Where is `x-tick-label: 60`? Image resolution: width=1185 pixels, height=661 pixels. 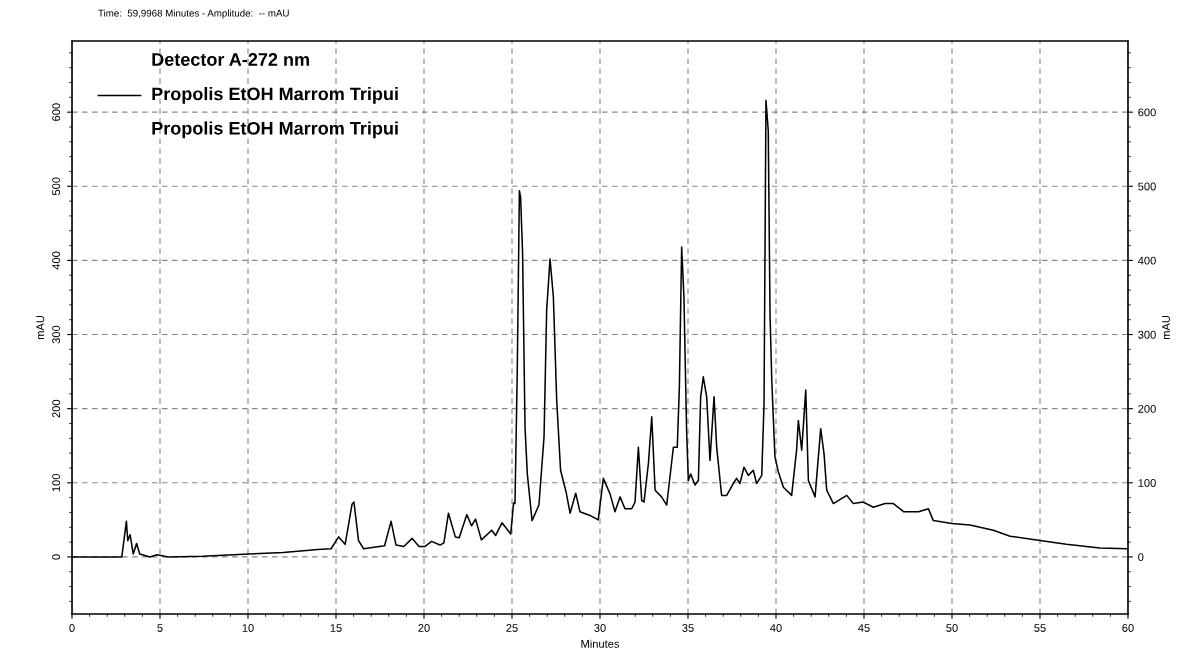 x-tick-label: 60 is located at coordinates (1128, 628).